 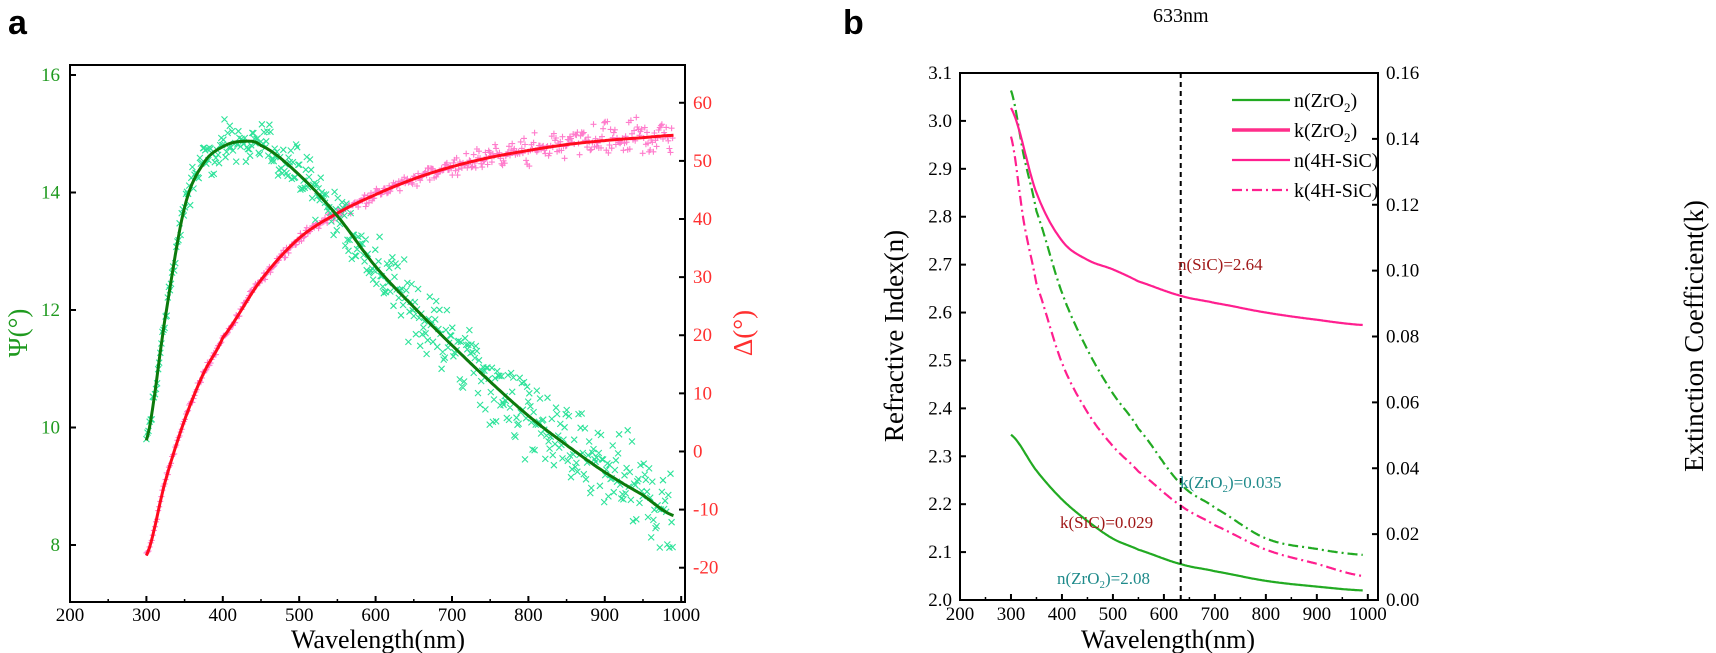 What do you see at coordinates (1102, 585) in the screenshot?
I see `annotation-n-zro2-sub: 2` at bounding box center [1102, 585].